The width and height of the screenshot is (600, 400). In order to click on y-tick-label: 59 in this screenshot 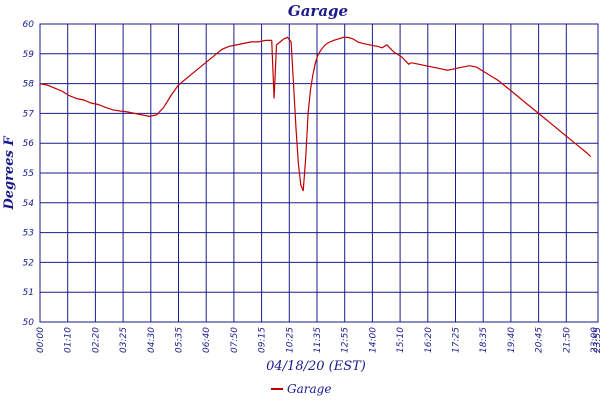, I will do `click(29, 55)`.